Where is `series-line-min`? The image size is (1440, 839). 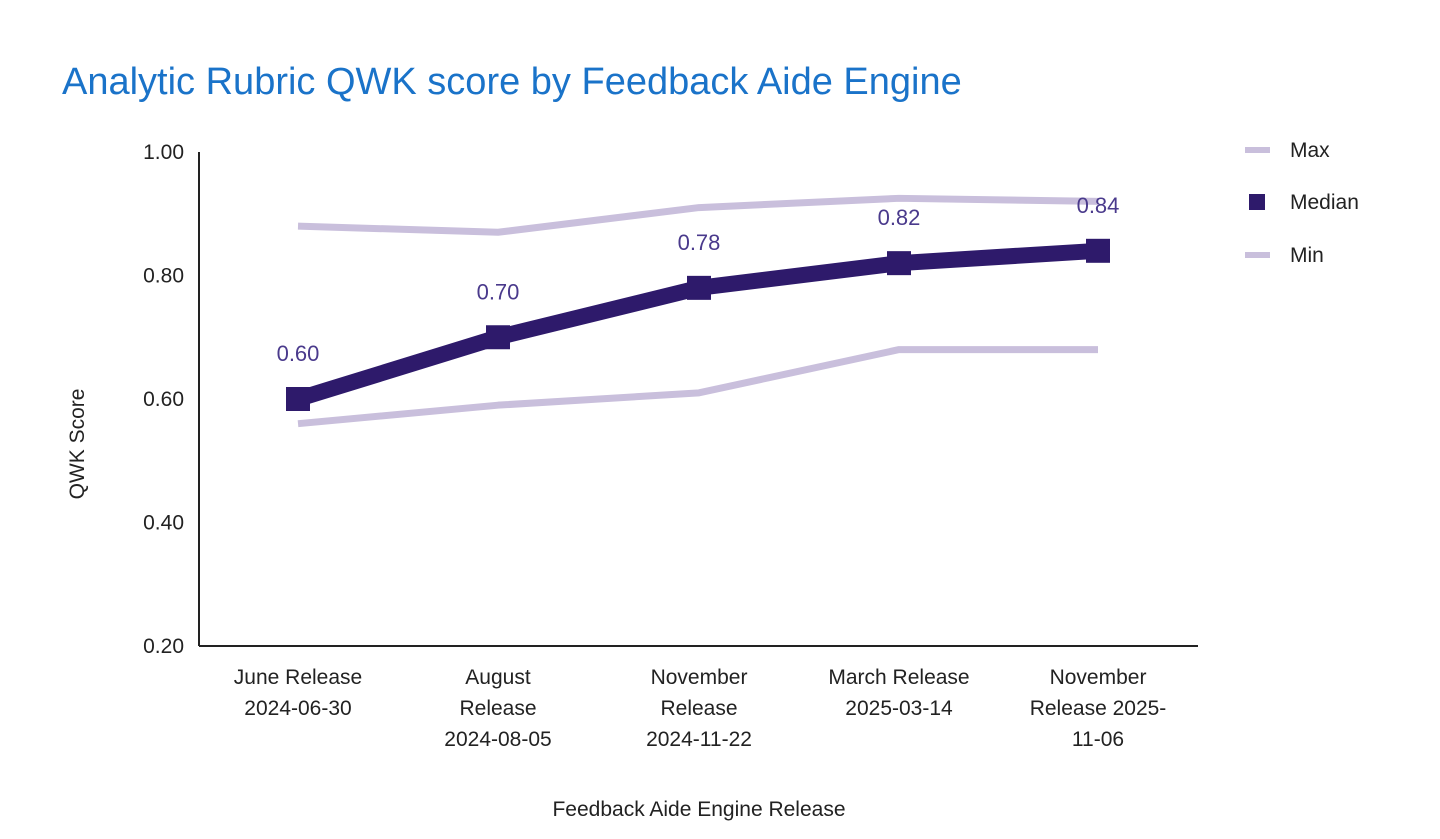 series-line-min is located at coordinates (697, 387).